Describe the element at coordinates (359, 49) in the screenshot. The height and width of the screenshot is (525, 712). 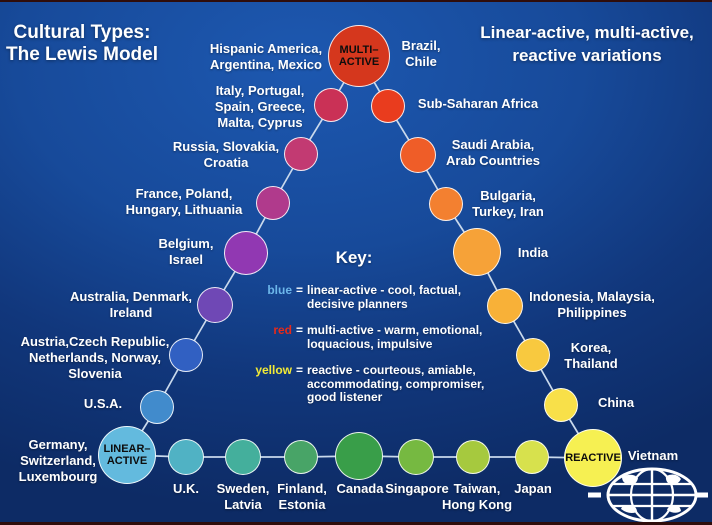
I see `vertex-label: MULTI–` at that location.